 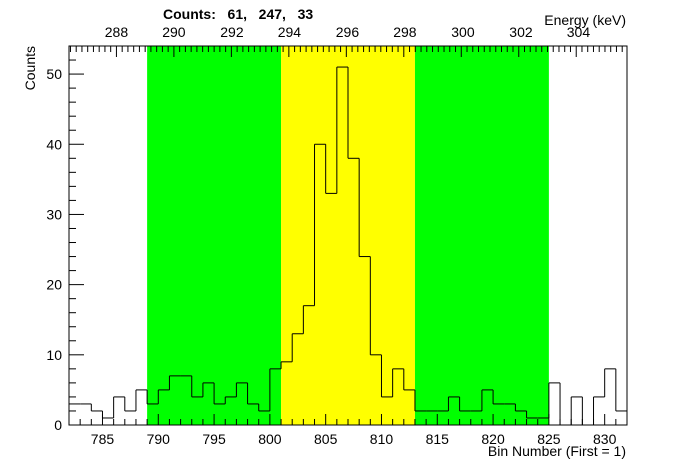 I want to click on x-tick-label: 810, so click(x=382, y=439).